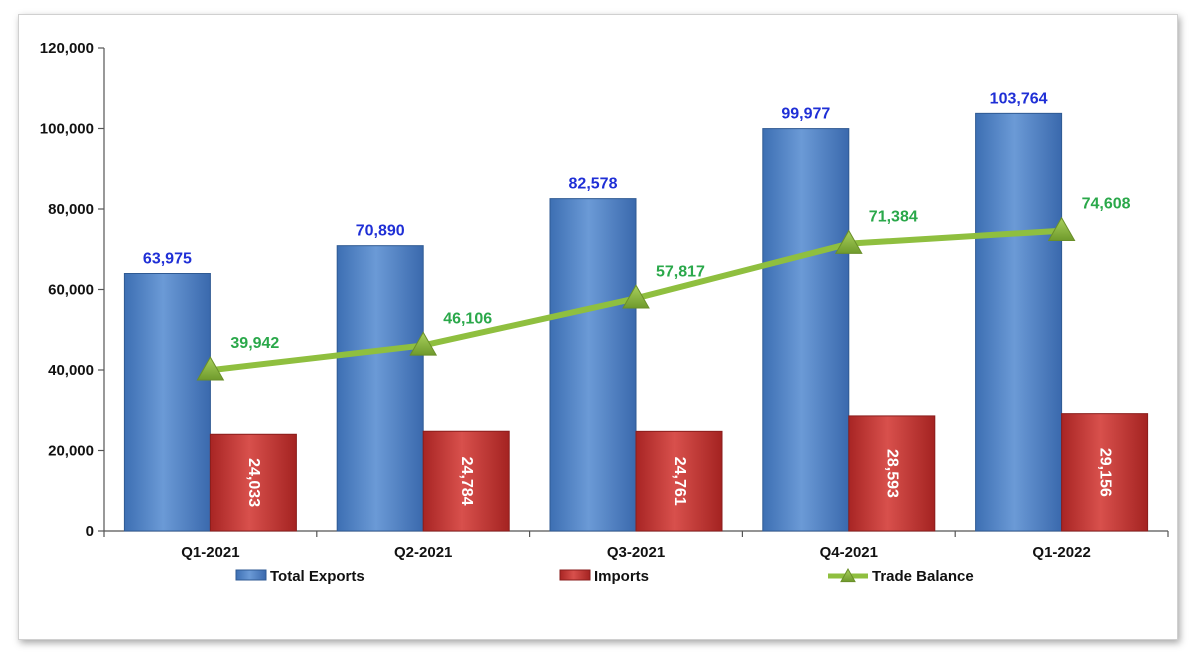  Describe the element at coordinates (636, 552) in the screenshot. I see `x-tick-label: Q3-2021` at that location.